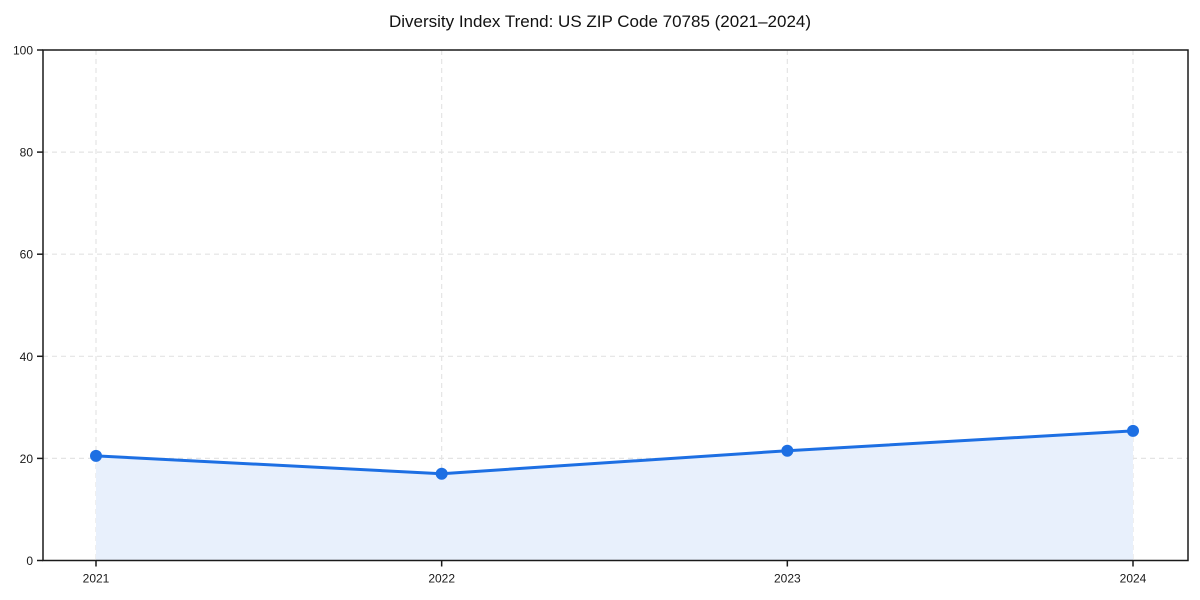 The image size is (1200, 600). What do you see at coordinates (614, 452) in the screenshot?
I see `trend-line` at bounding box center [614, 452].